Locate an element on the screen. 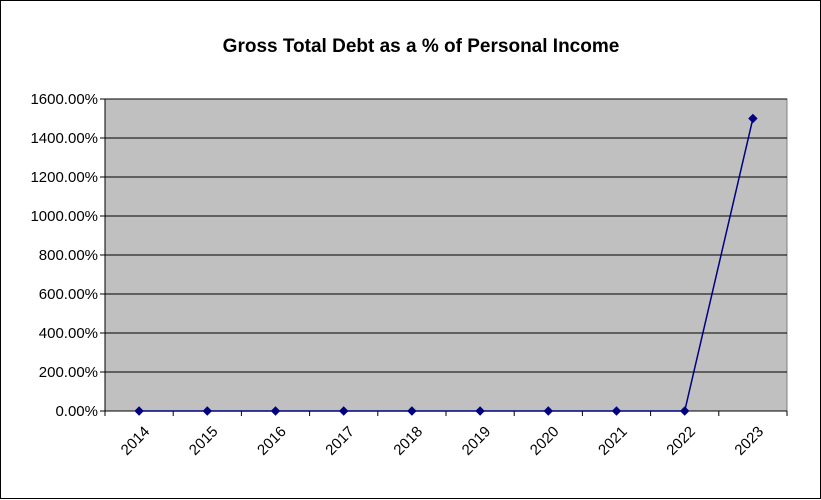 This screenshot has height=500, width=821. x-tick-label: 2016 is located at coordinates (272, 441).